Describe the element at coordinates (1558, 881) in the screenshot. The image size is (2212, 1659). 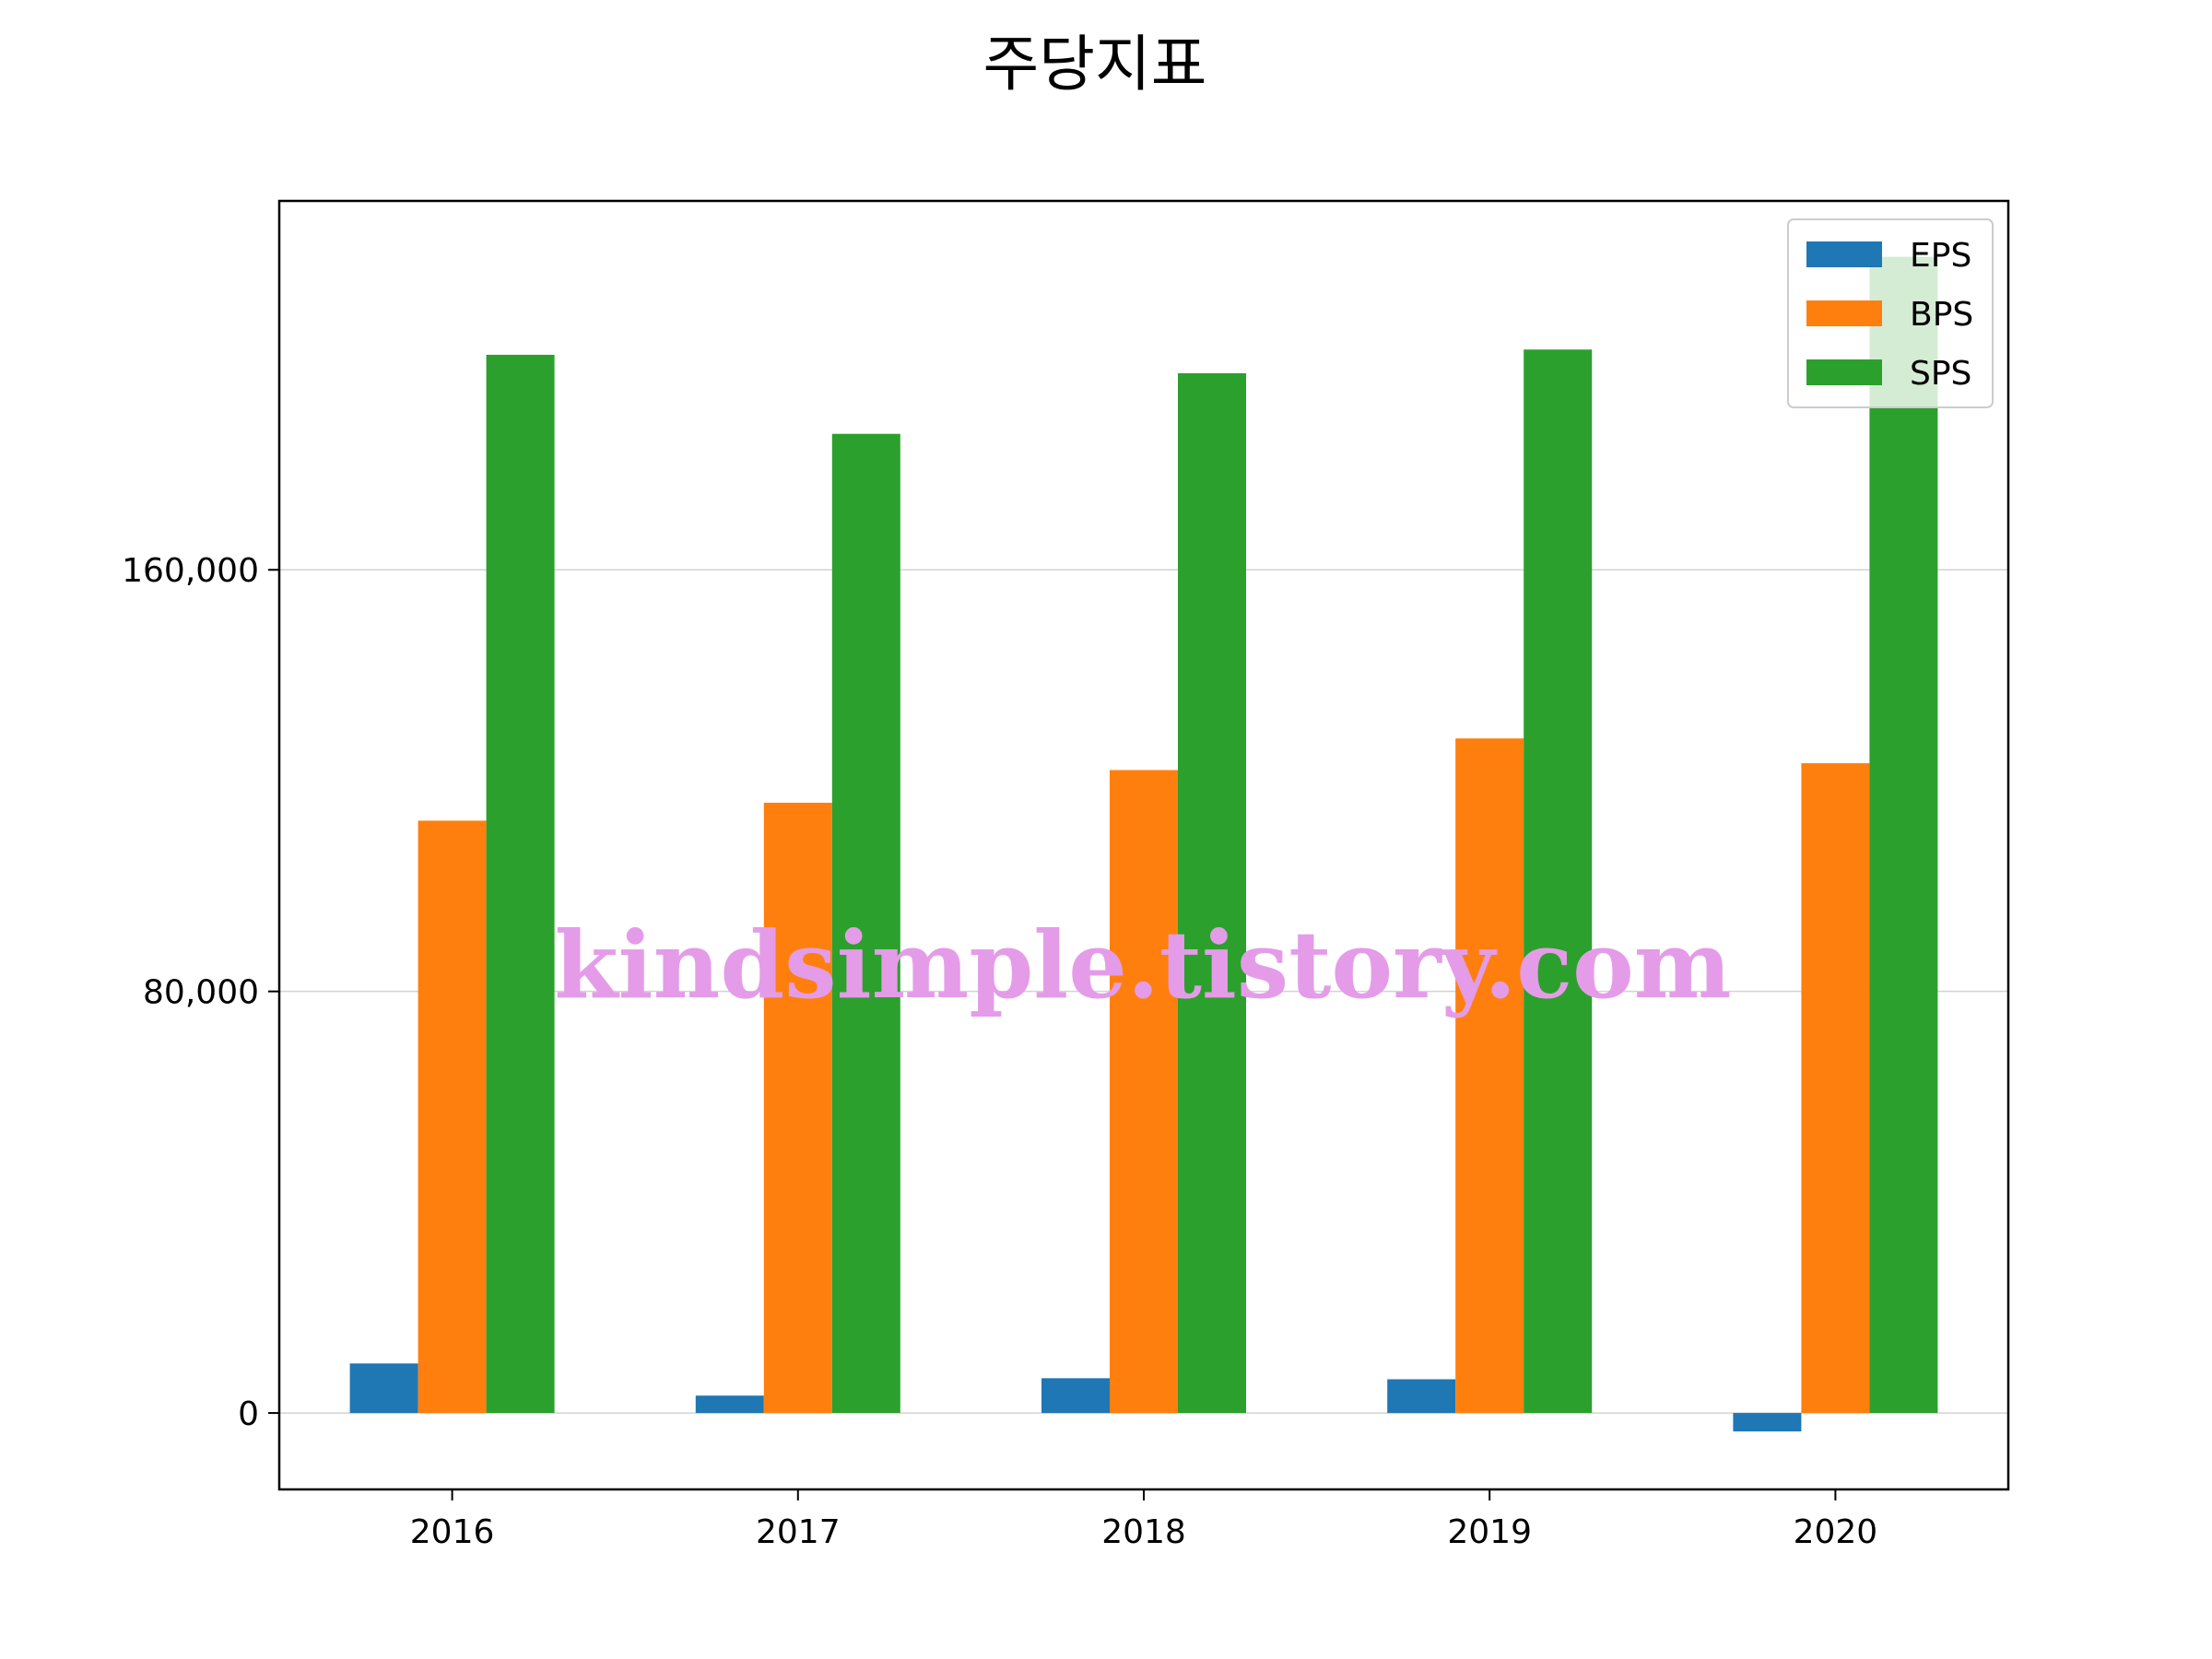
I see `bar-sps-2019` at that location.